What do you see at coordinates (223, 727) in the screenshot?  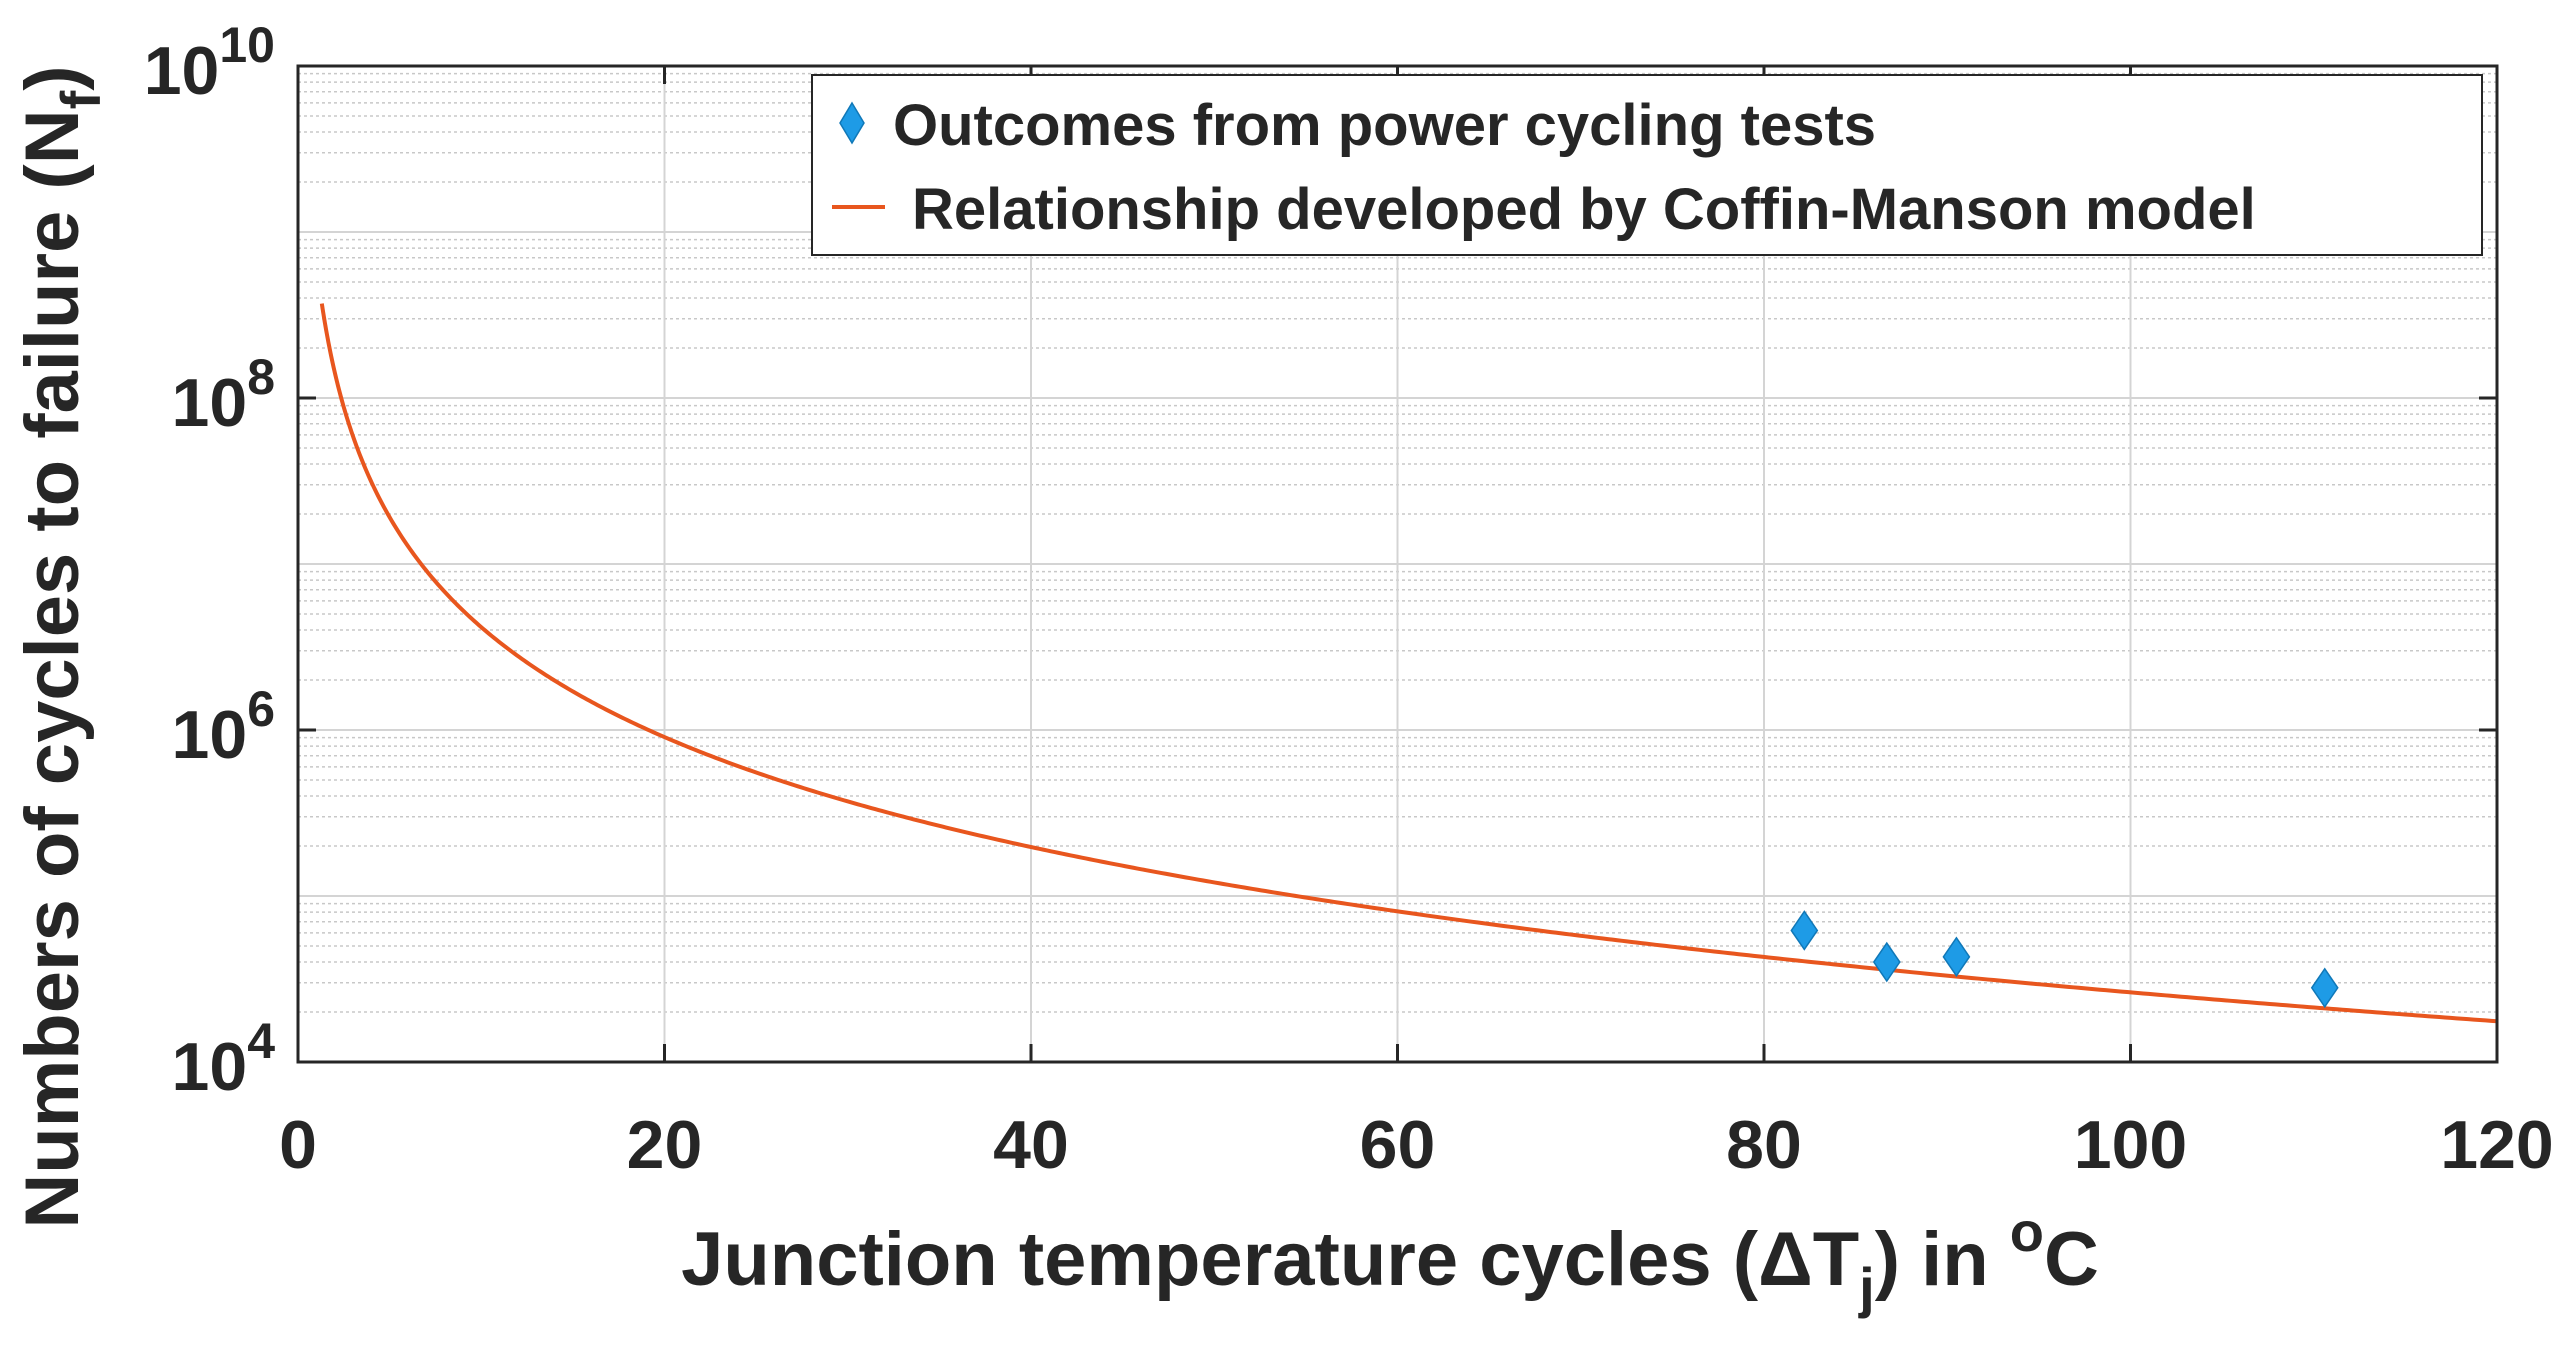 I see `y-tick-label: 10⁶` at bounding box center [223, 727].